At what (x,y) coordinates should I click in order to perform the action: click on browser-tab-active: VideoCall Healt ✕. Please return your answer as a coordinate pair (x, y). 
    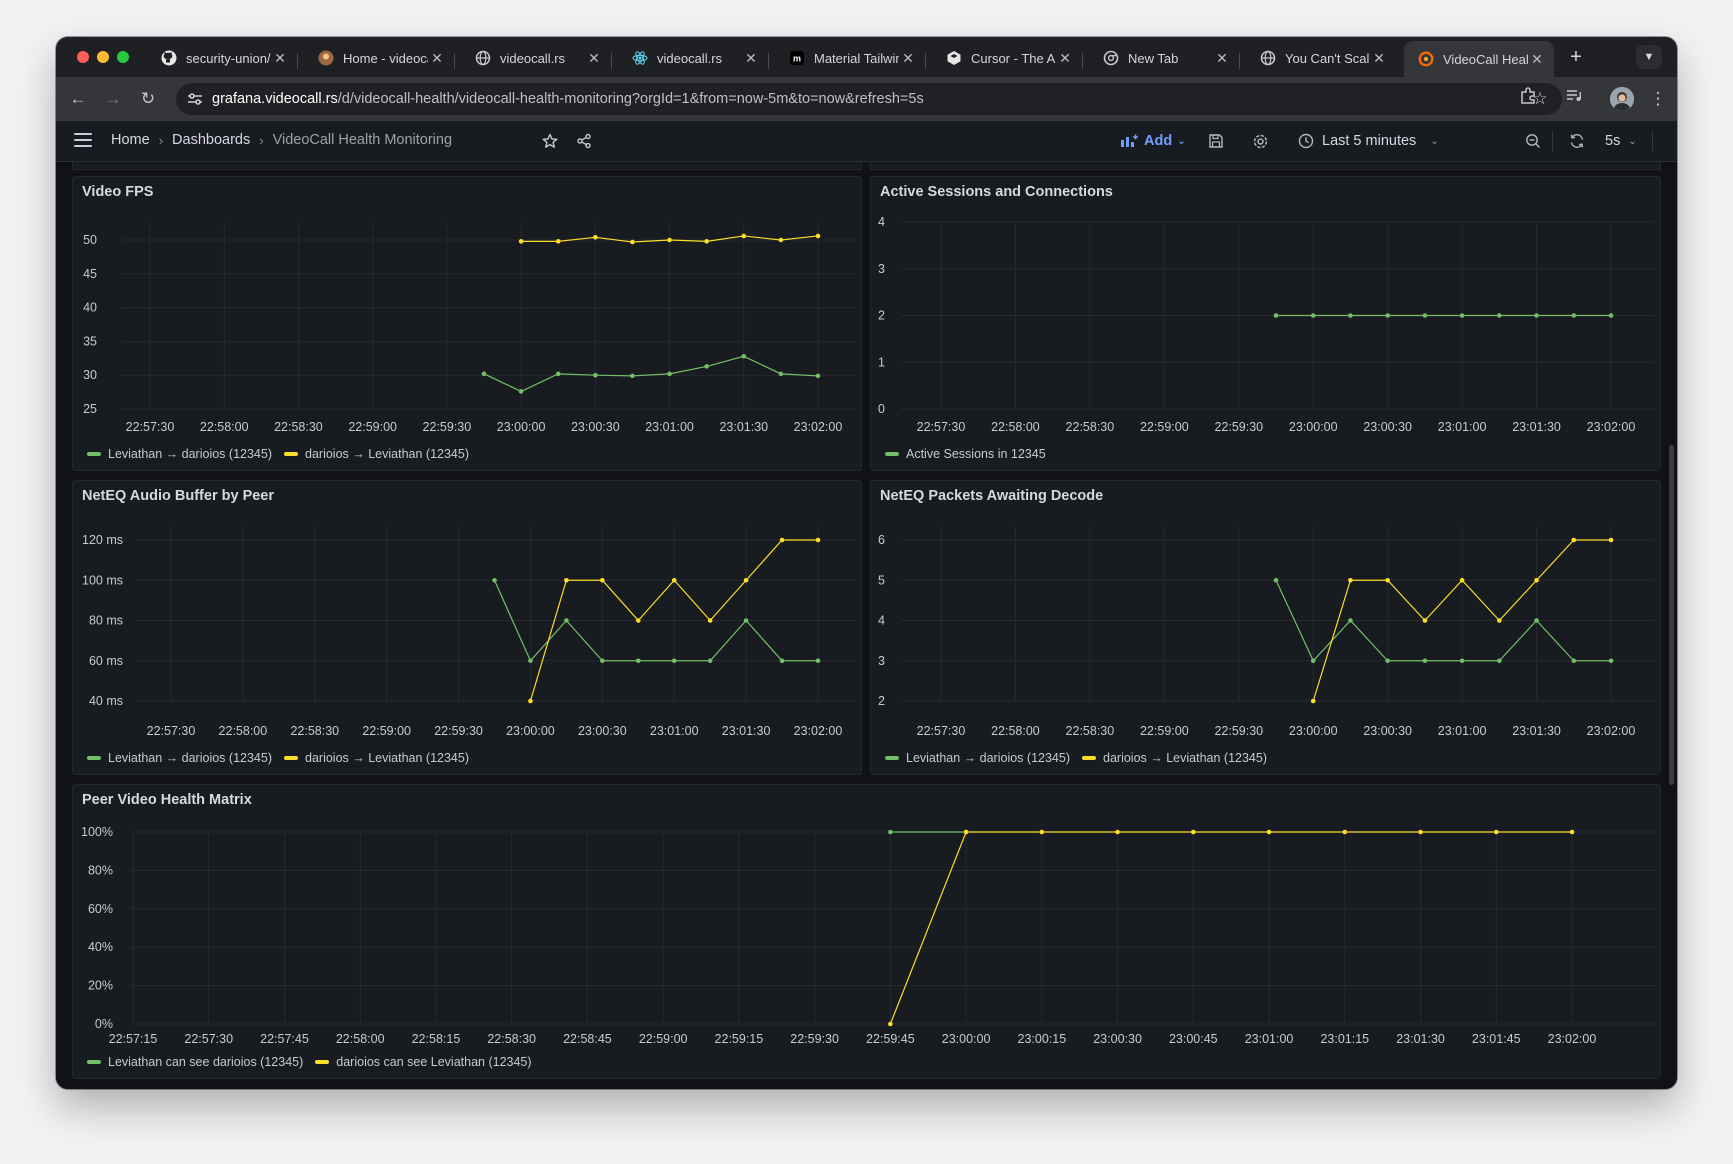
    Looking at the image, I should click on (1479, 59).